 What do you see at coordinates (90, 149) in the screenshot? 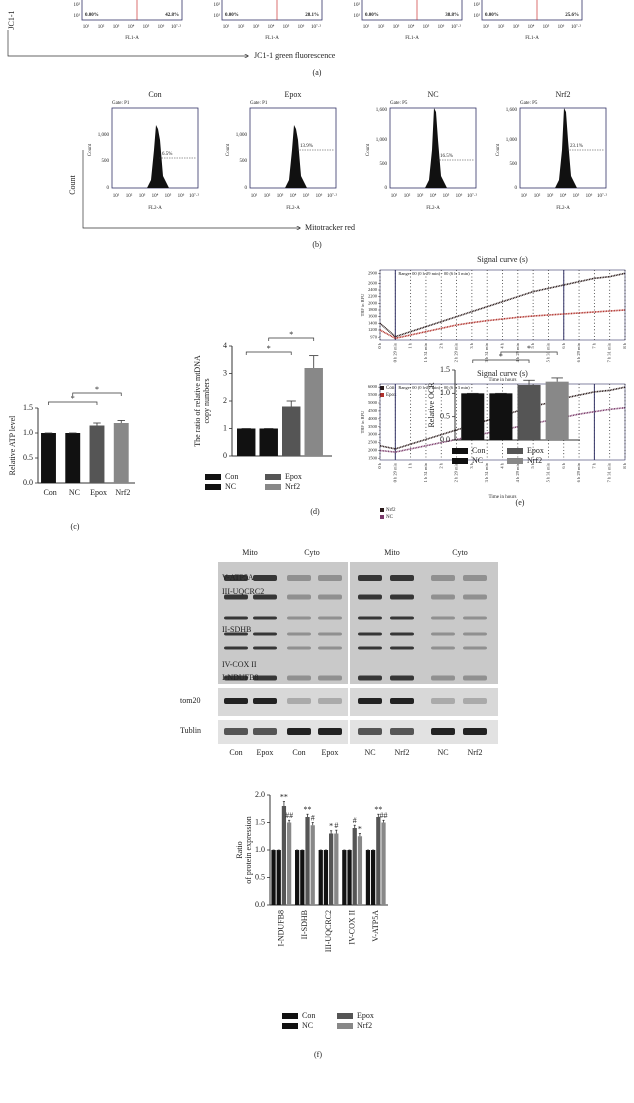
I see `count-label: Count` at bounding box center [90, 149].